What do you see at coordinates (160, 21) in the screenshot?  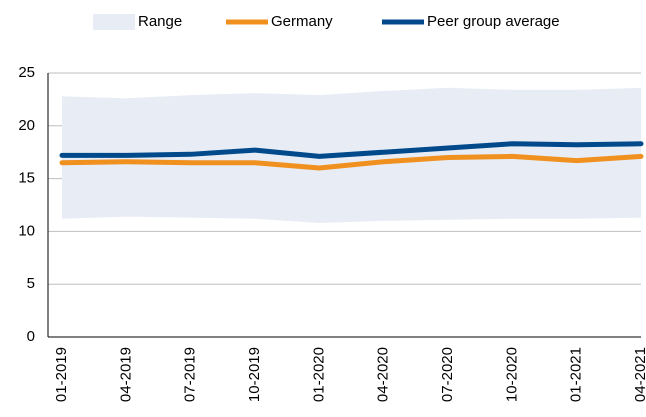 I see `legend-label: Range` at bounding box center [160, 21].